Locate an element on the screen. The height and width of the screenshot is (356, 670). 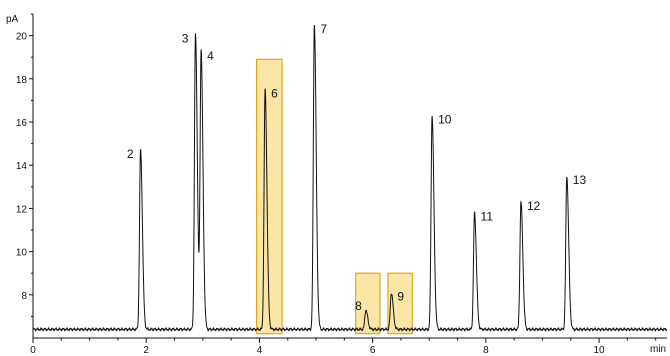
peak-label-11: 11 is located at coordinates (487, 217).